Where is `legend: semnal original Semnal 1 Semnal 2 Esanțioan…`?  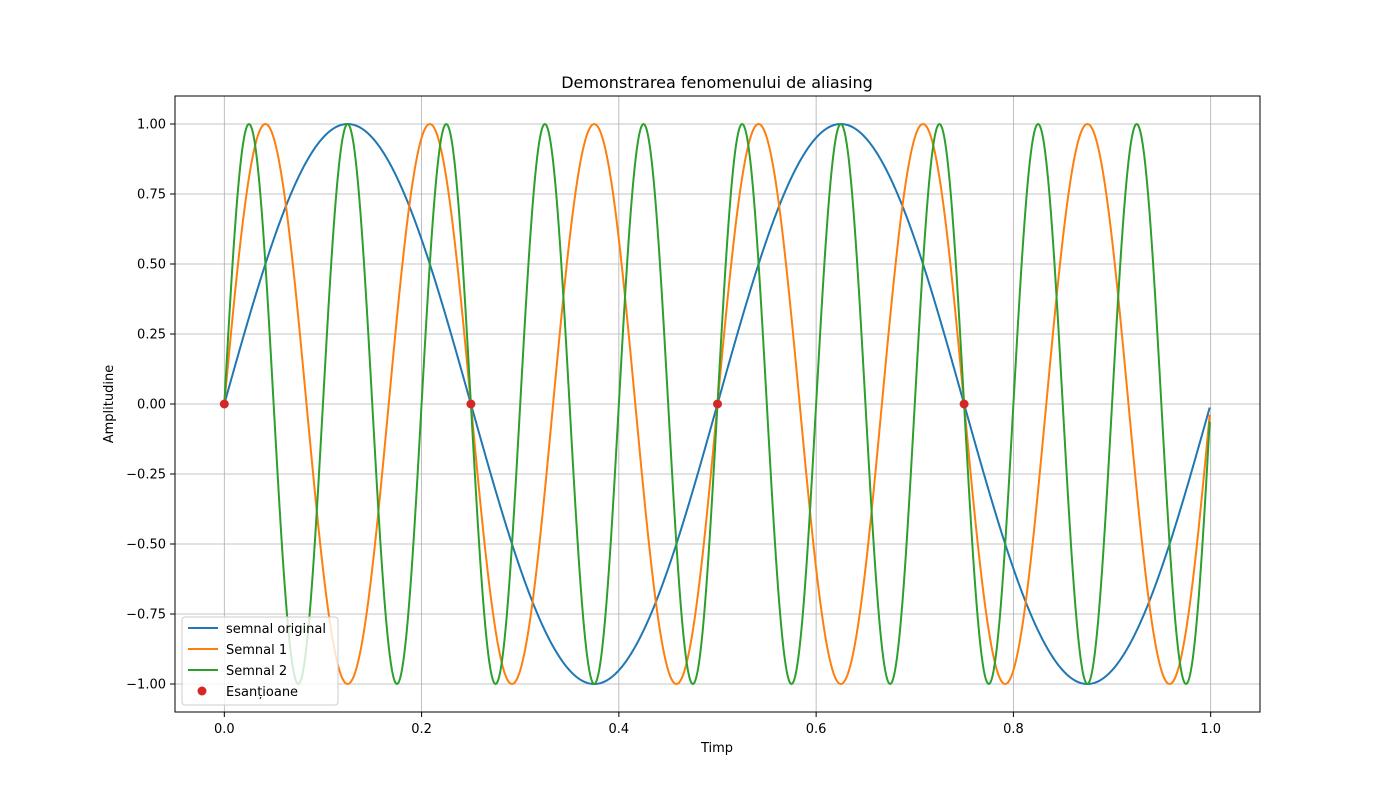
legend: semnal original Semnal 1 Semnal 2 Esanțioan… is located at coordinates (260, 661).